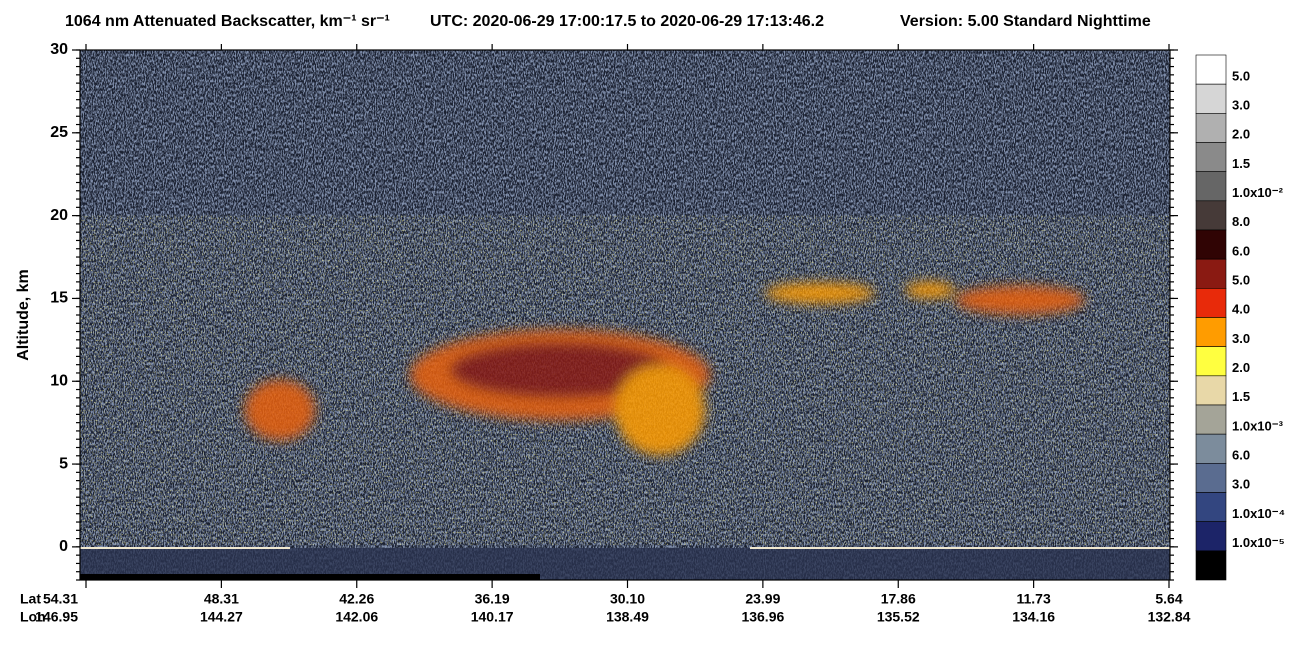 The image size is (1300, 667). Describe the element at coordinates (1169, 617) in the screenshot. I see `lon-tick-label: 132.84` at that location.